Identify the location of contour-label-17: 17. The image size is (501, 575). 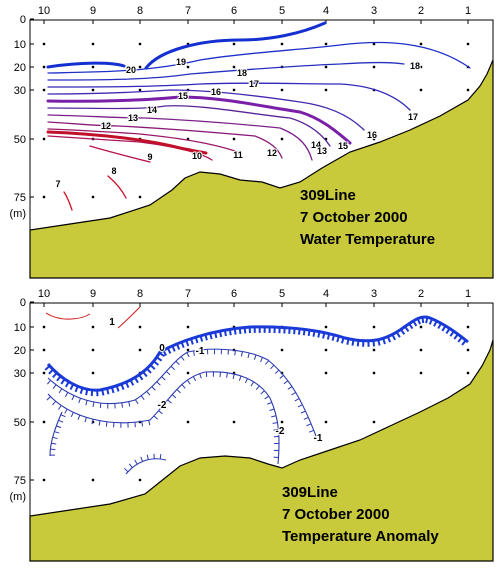
(254, 84).